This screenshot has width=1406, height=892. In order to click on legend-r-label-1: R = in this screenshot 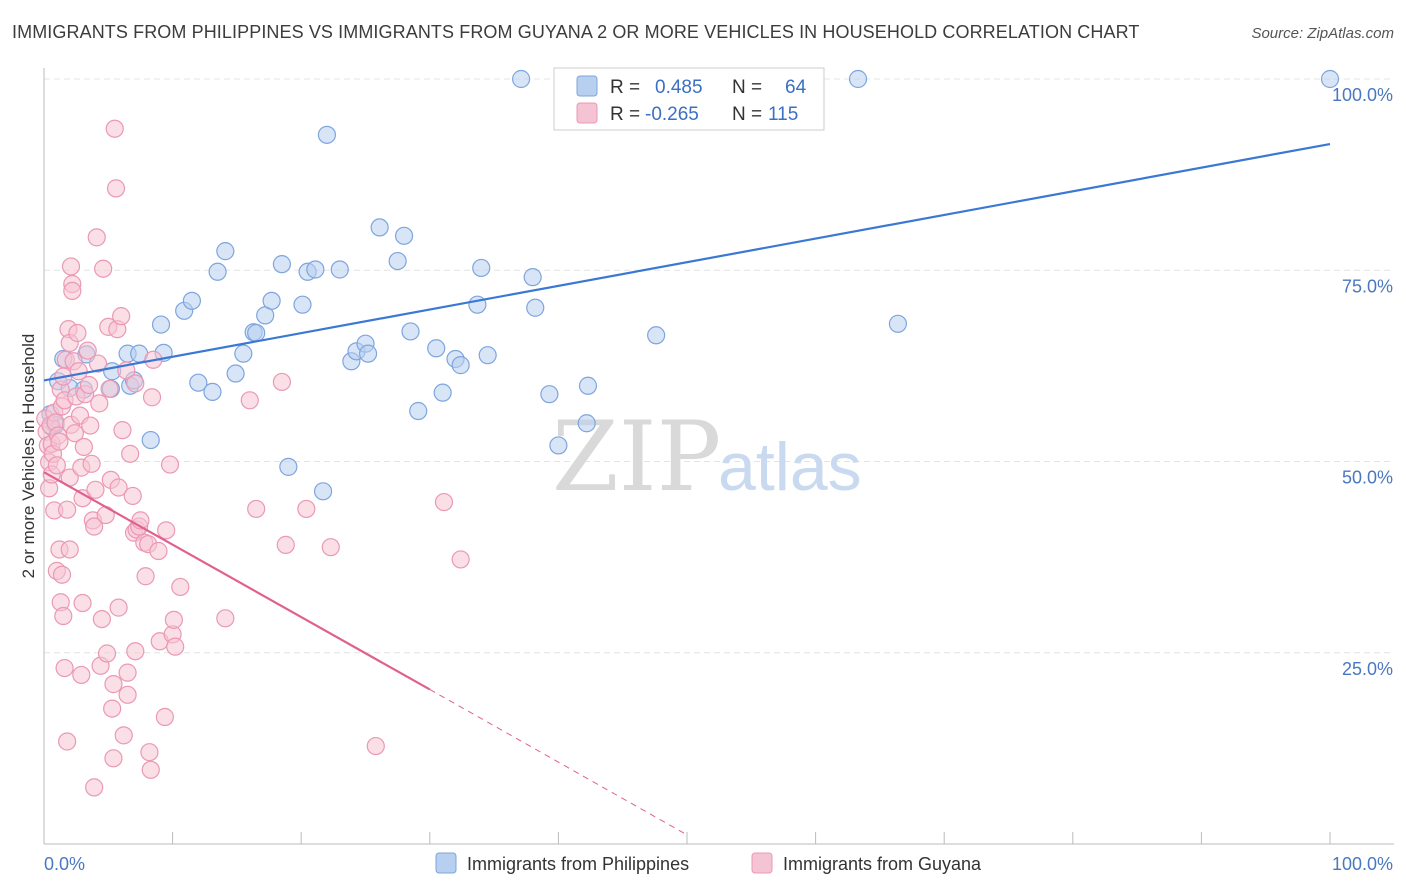, I will do `click(625, 87)`.